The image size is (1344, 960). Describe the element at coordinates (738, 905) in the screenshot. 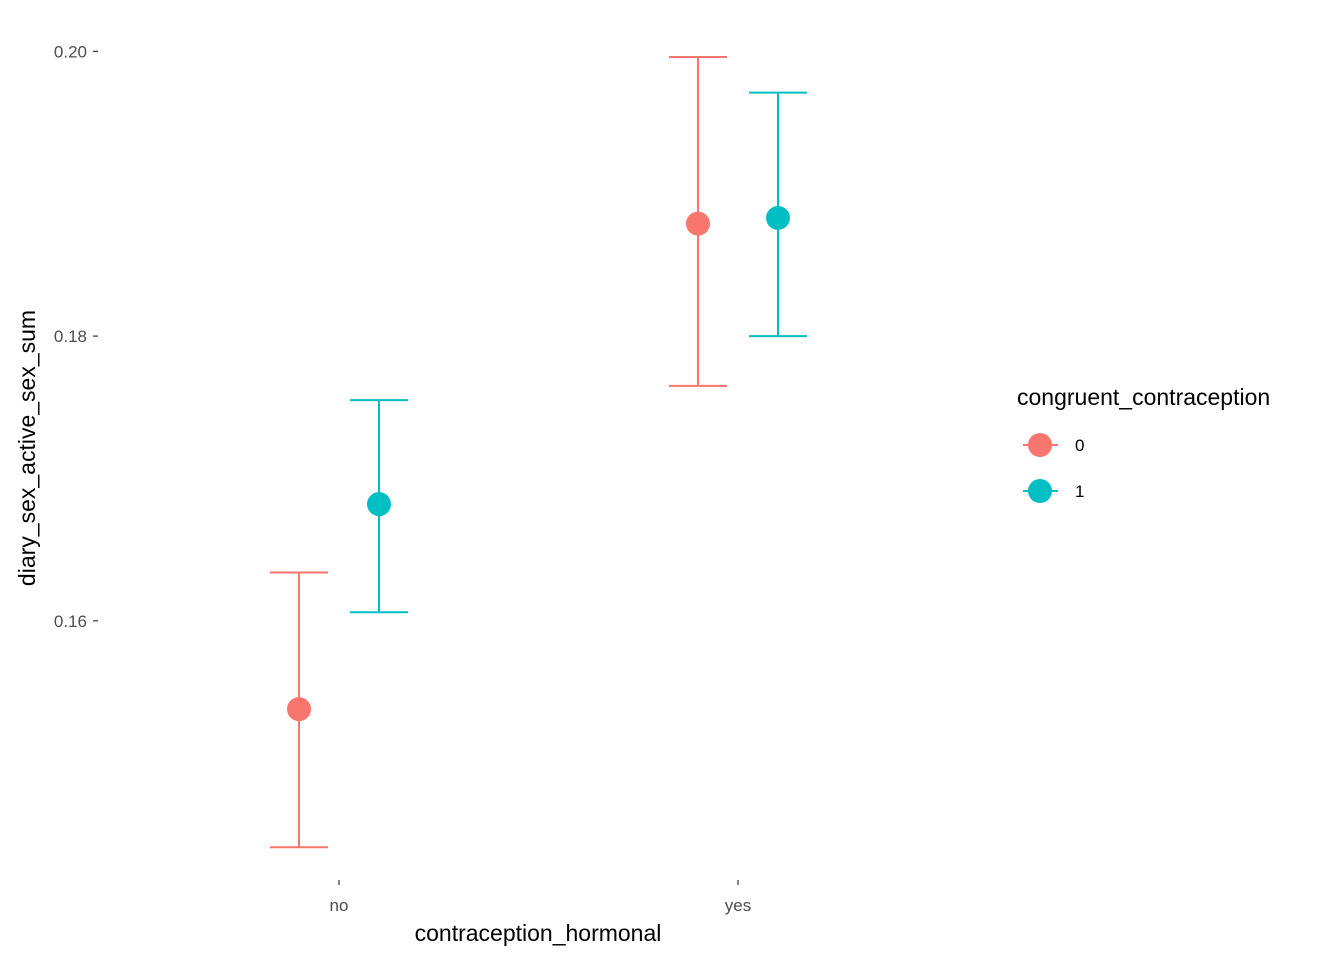

I see `x-tick-label: yes` at that location.